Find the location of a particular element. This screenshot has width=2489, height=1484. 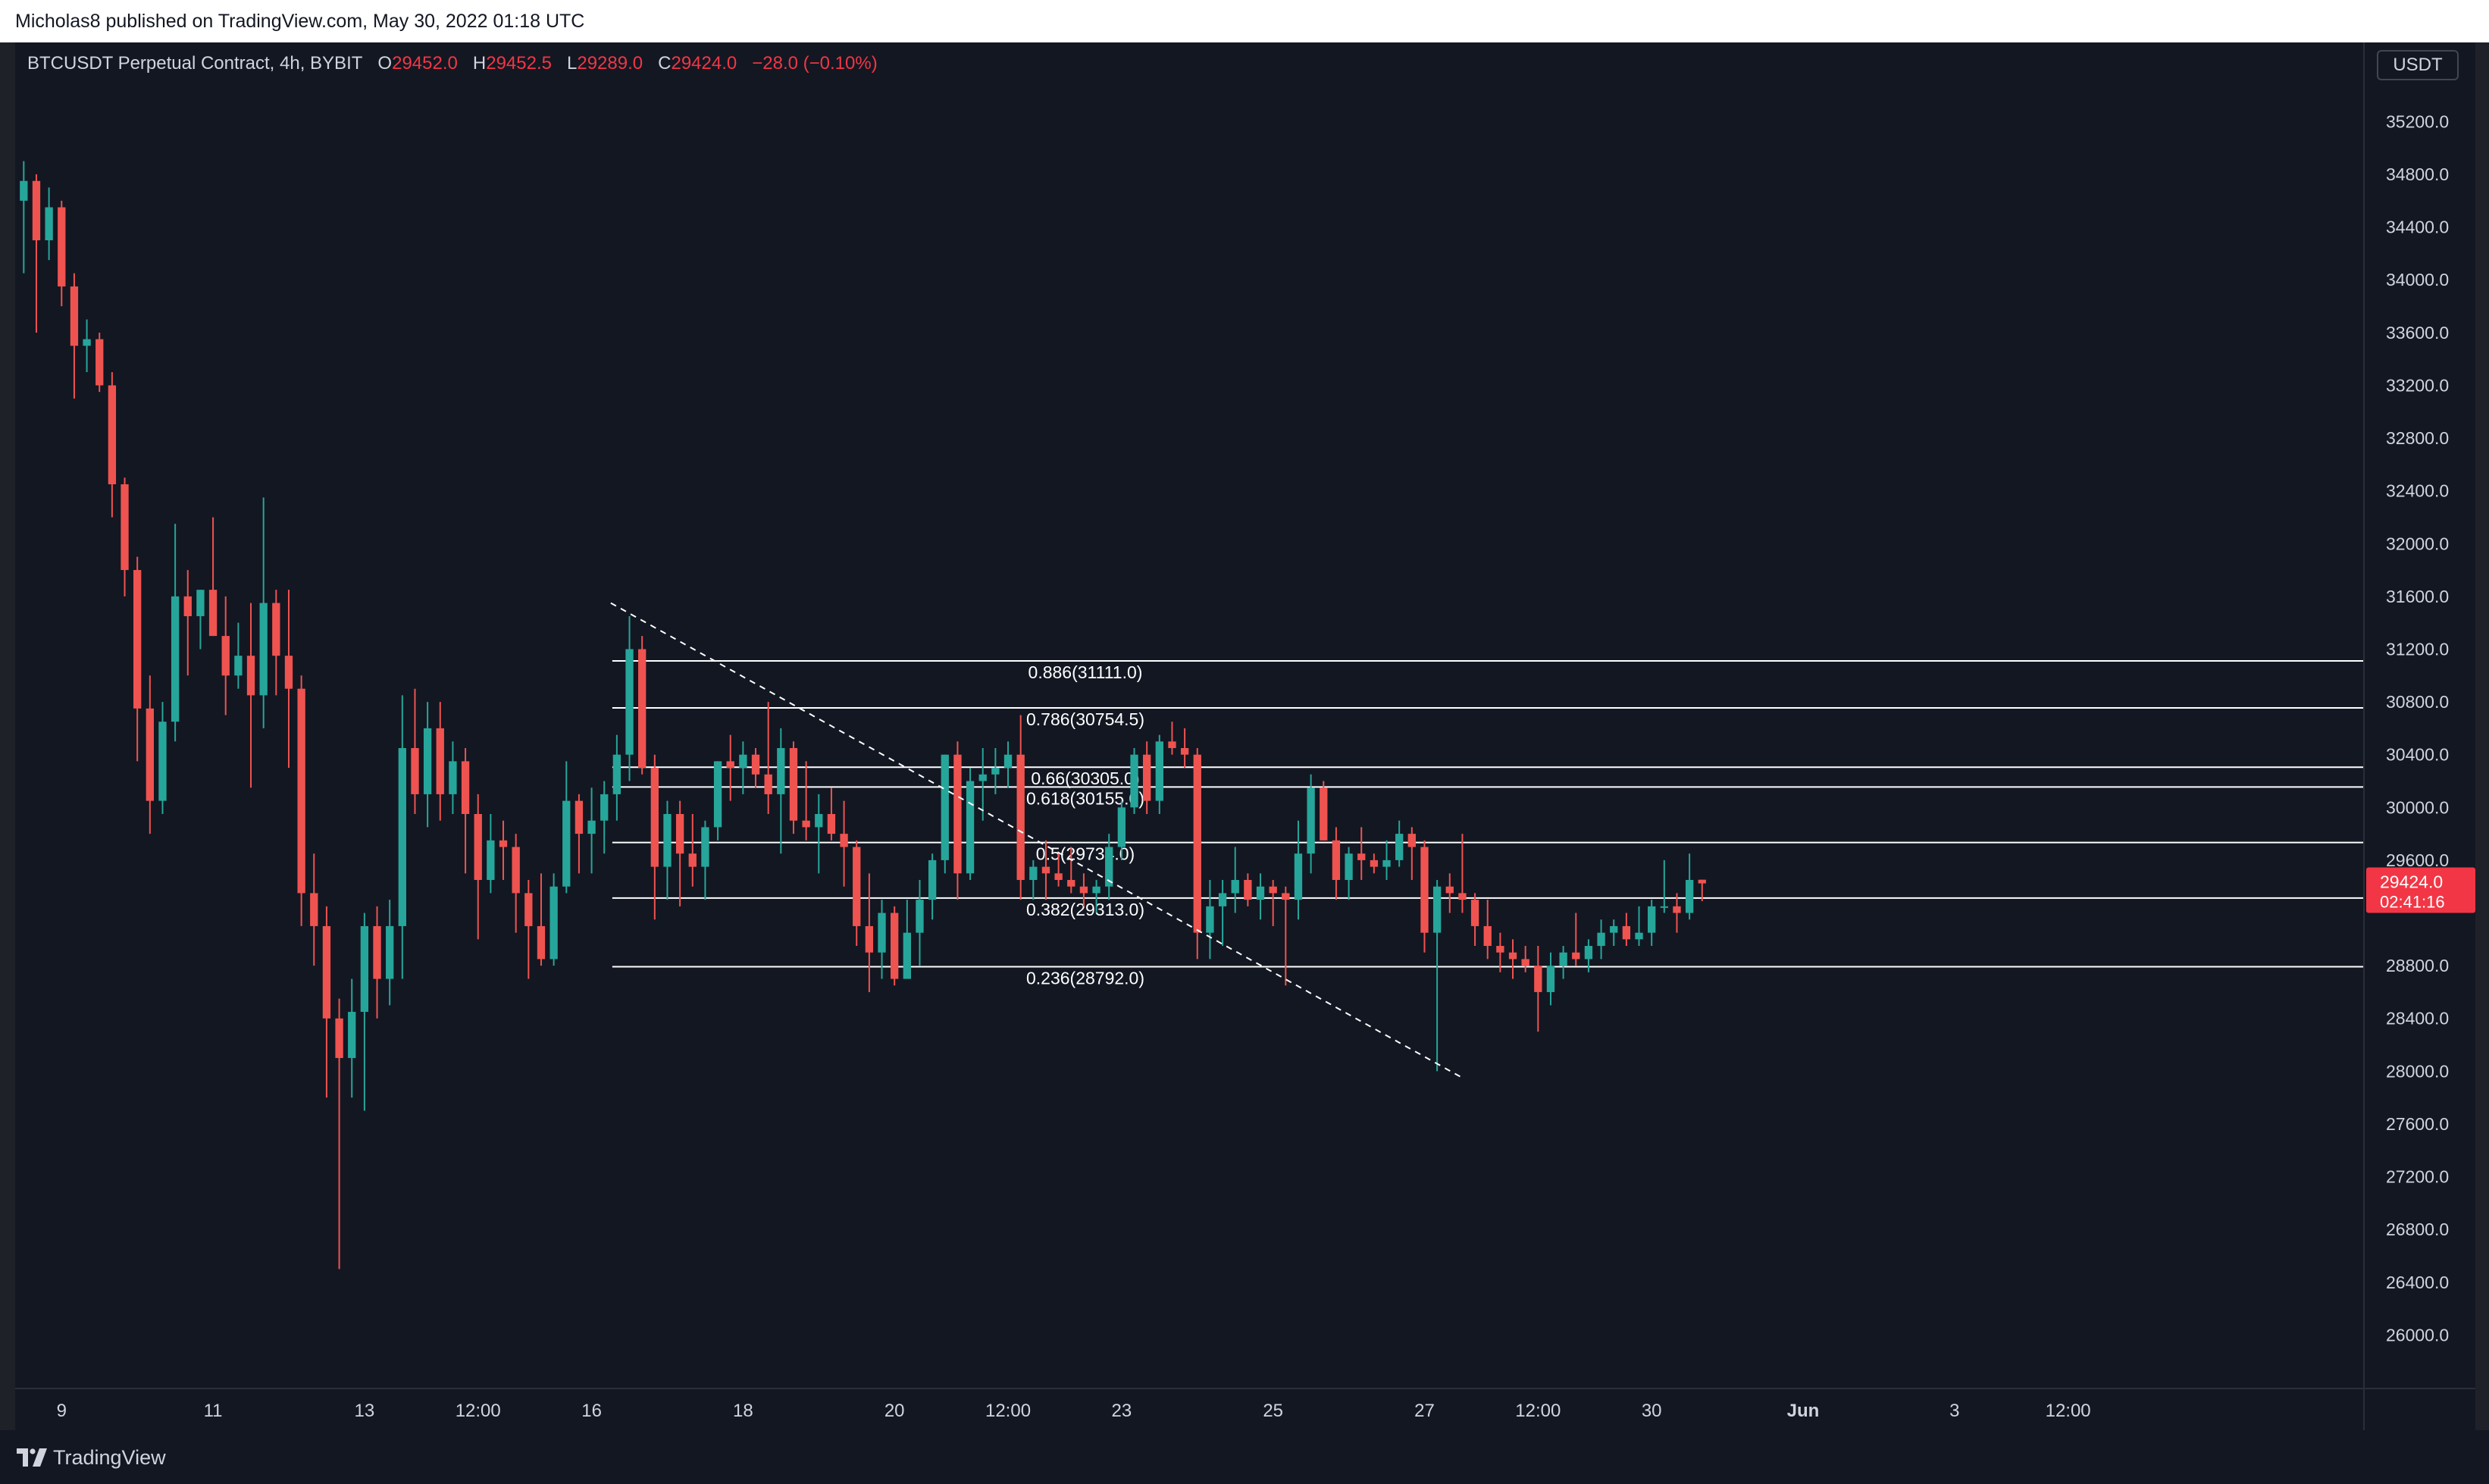

time-tick-label: 3 is located at coordinates (1954, 1411).